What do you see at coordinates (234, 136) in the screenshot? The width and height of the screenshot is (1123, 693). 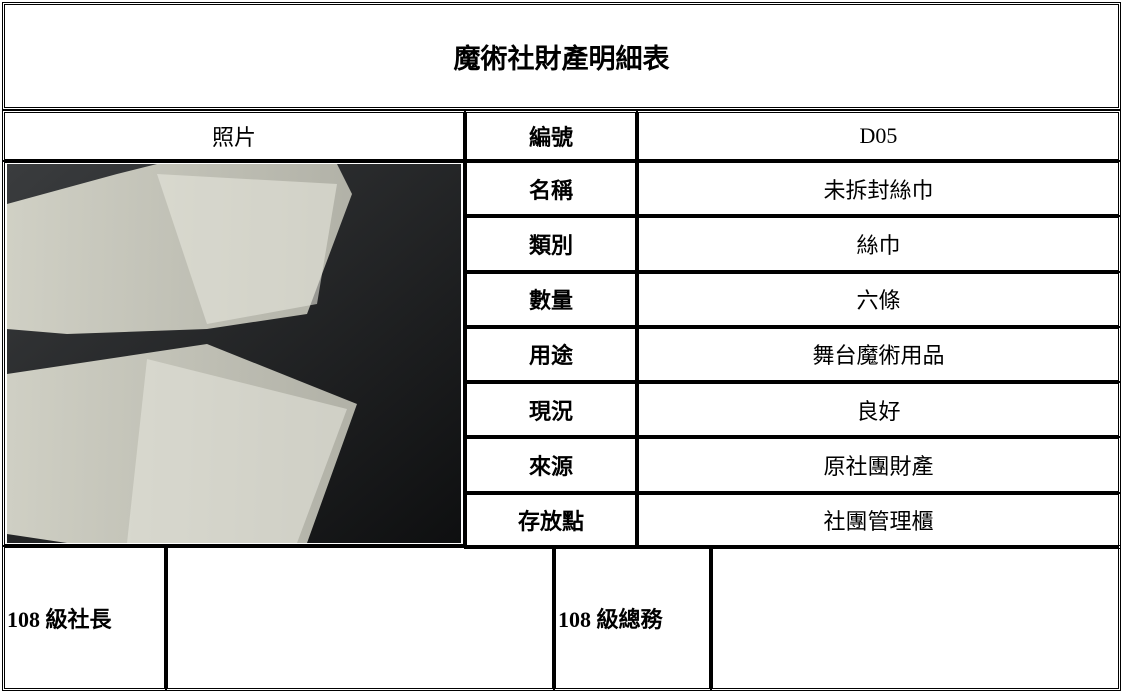 I see `photo-header: 照片` at bounding box center [234, 136].